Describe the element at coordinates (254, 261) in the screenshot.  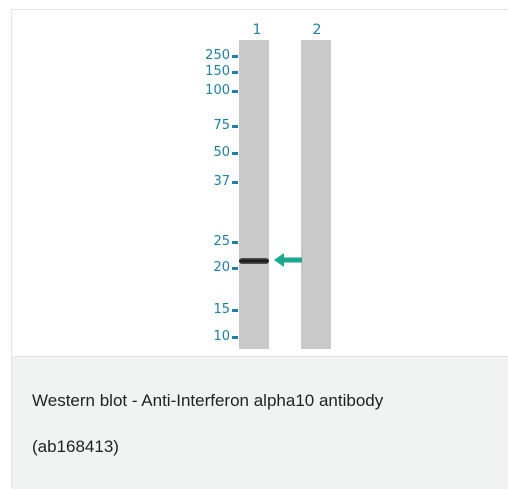
I see `protein-band` at that location.